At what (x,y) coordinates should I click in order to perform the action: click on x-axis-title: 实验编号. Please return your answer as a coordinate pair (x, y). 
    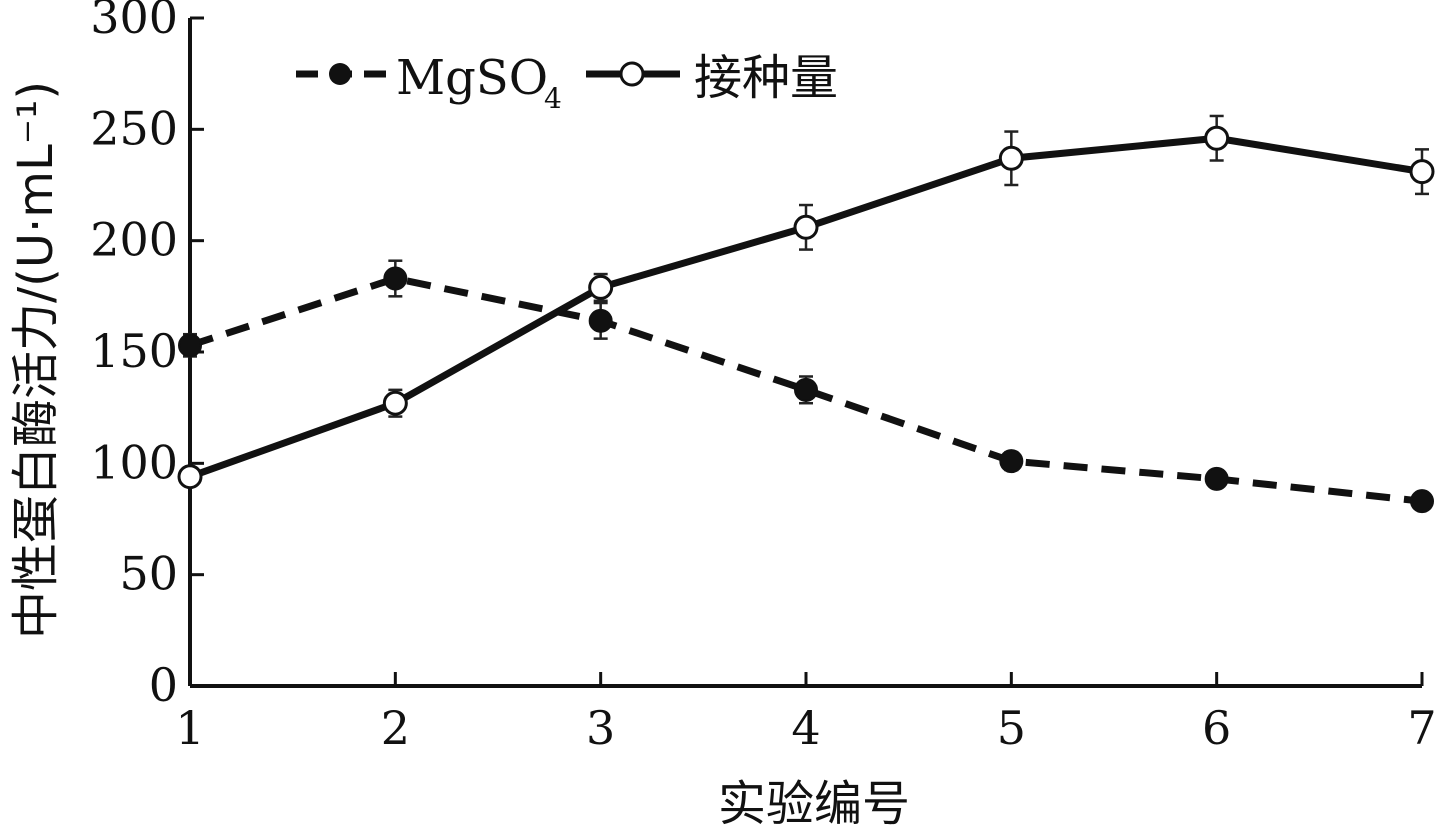
    Looking at the image, I should click on (814, 804).